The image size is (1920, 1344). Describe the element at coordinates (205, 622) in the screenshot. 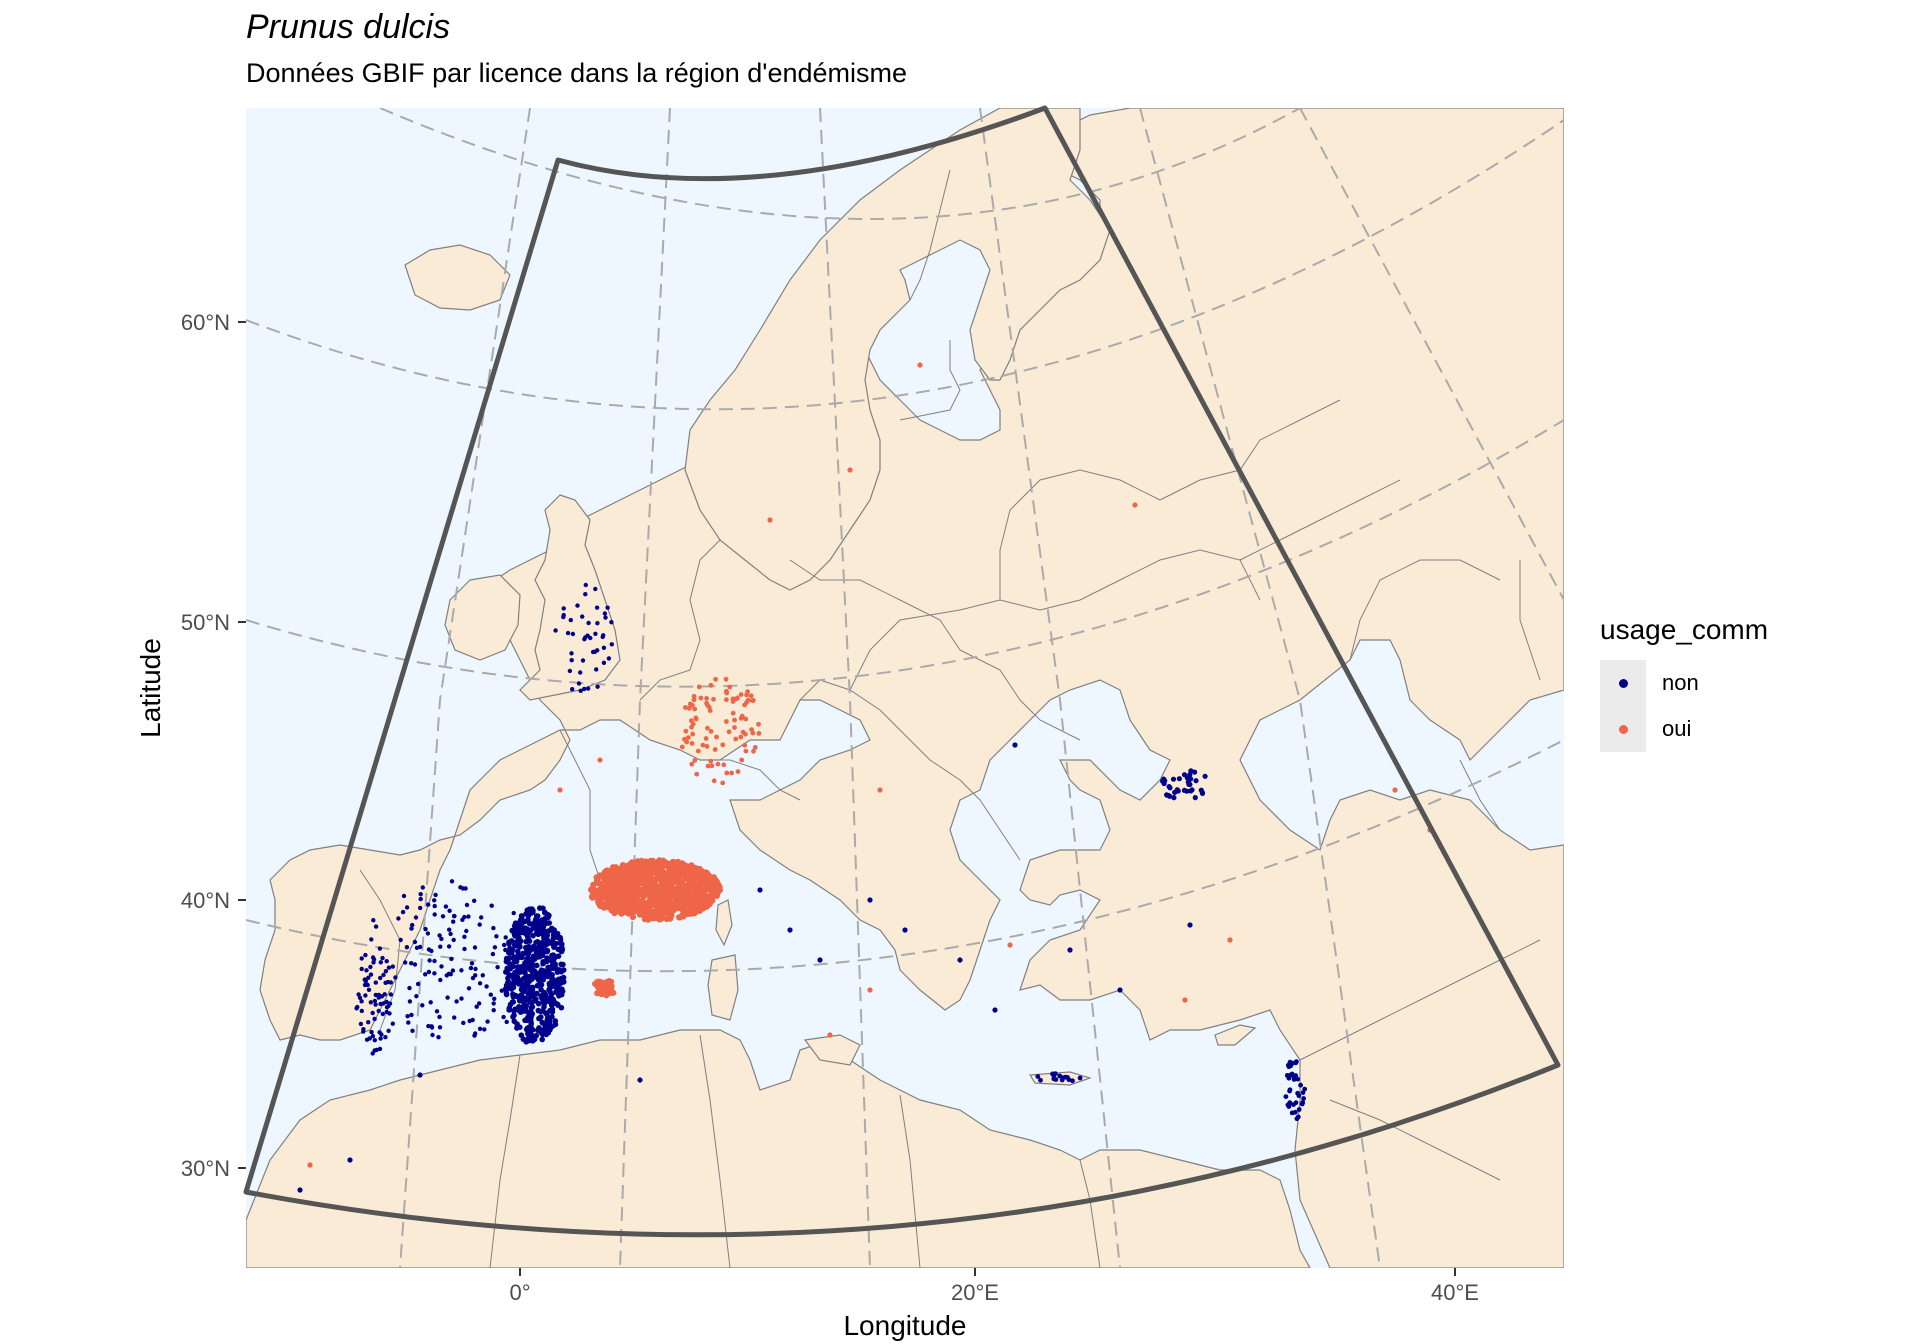

I see `y-tick-label-50: 50°N` at that location.